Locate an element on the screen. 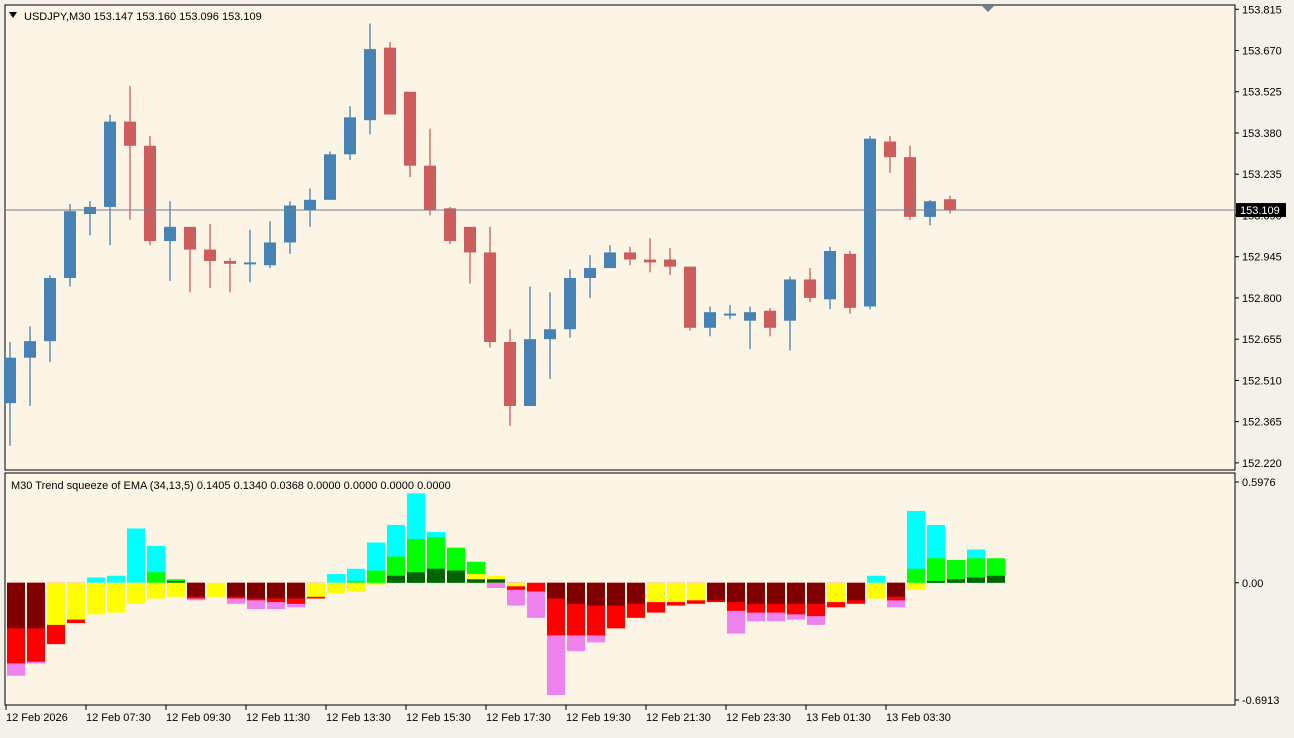 The width and height of the screenshot is (1294, 738). current-price-label: 153.109 is located at coordinates (1261, 210).